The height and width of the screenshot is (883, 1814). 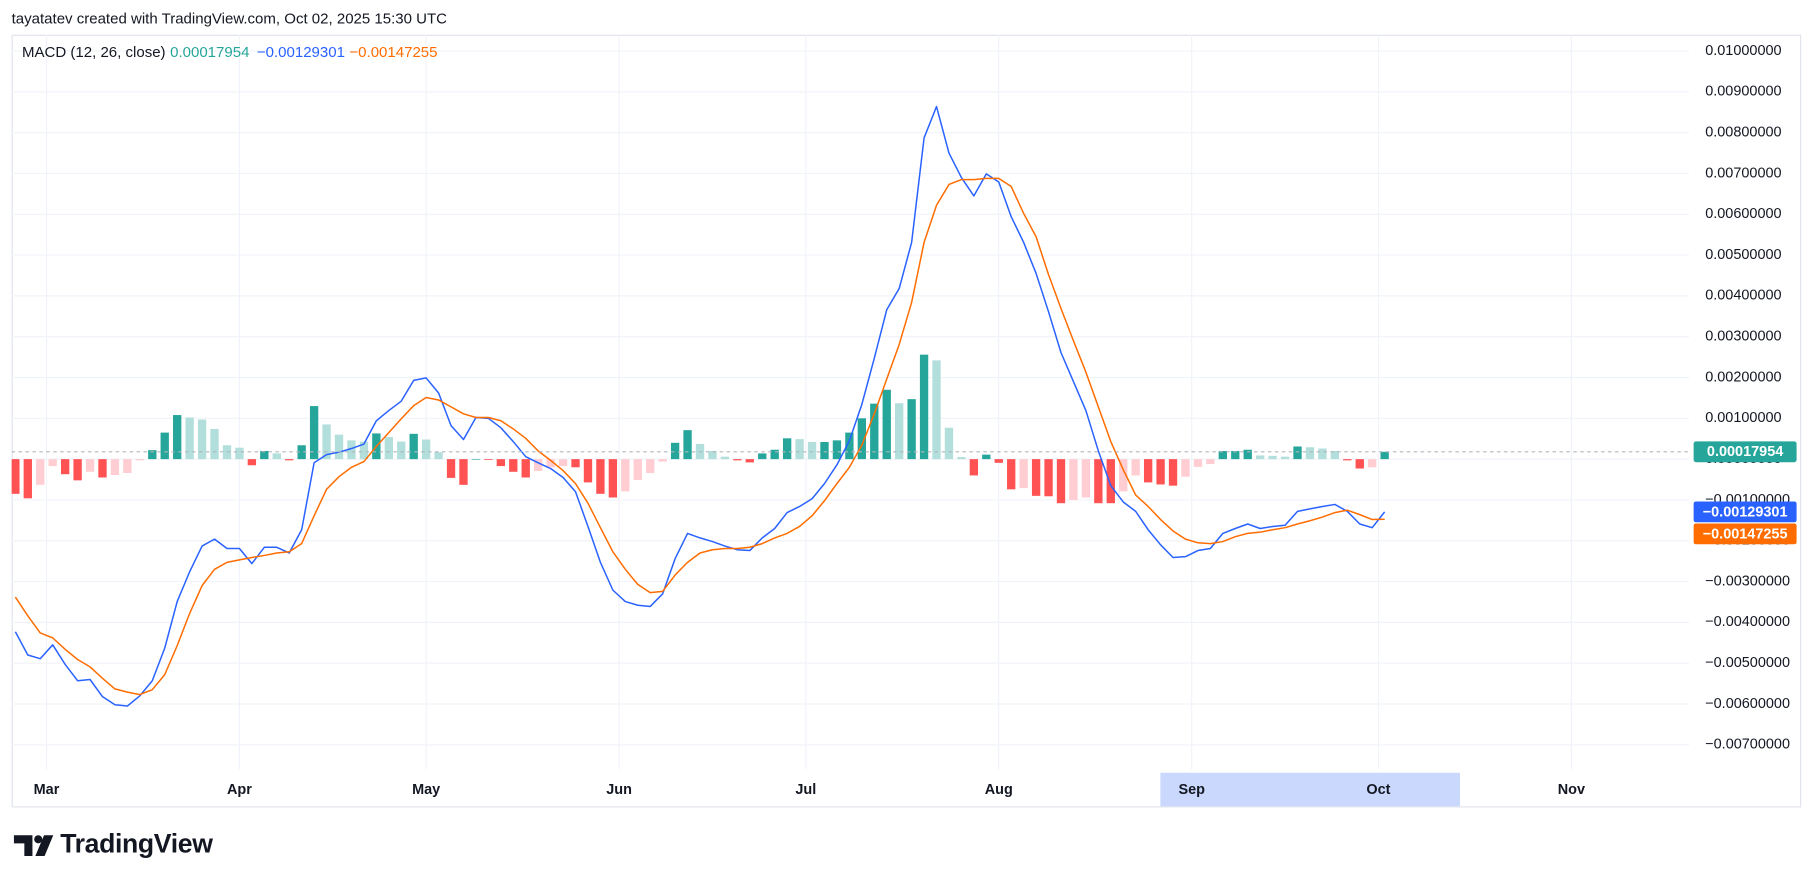 I want to click on brand-name: TradingView, so click(x=136, y=844).